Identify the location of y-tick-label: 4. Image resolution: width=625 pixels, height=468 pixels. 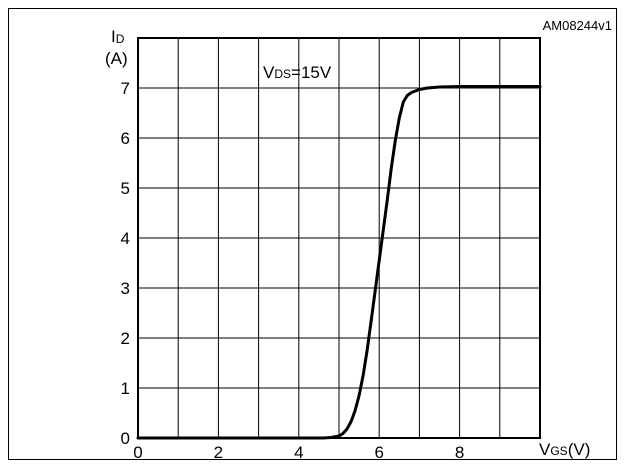
(125, 238).